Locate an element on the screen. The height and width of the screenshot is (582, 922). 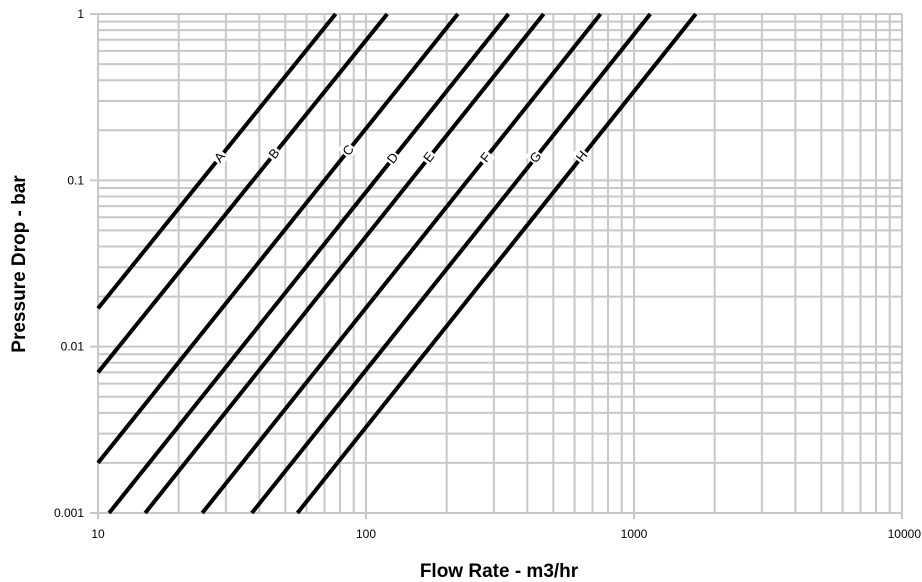
x-axis-title: Flow Rate - m3/hr is located at coordinates (499, 571).